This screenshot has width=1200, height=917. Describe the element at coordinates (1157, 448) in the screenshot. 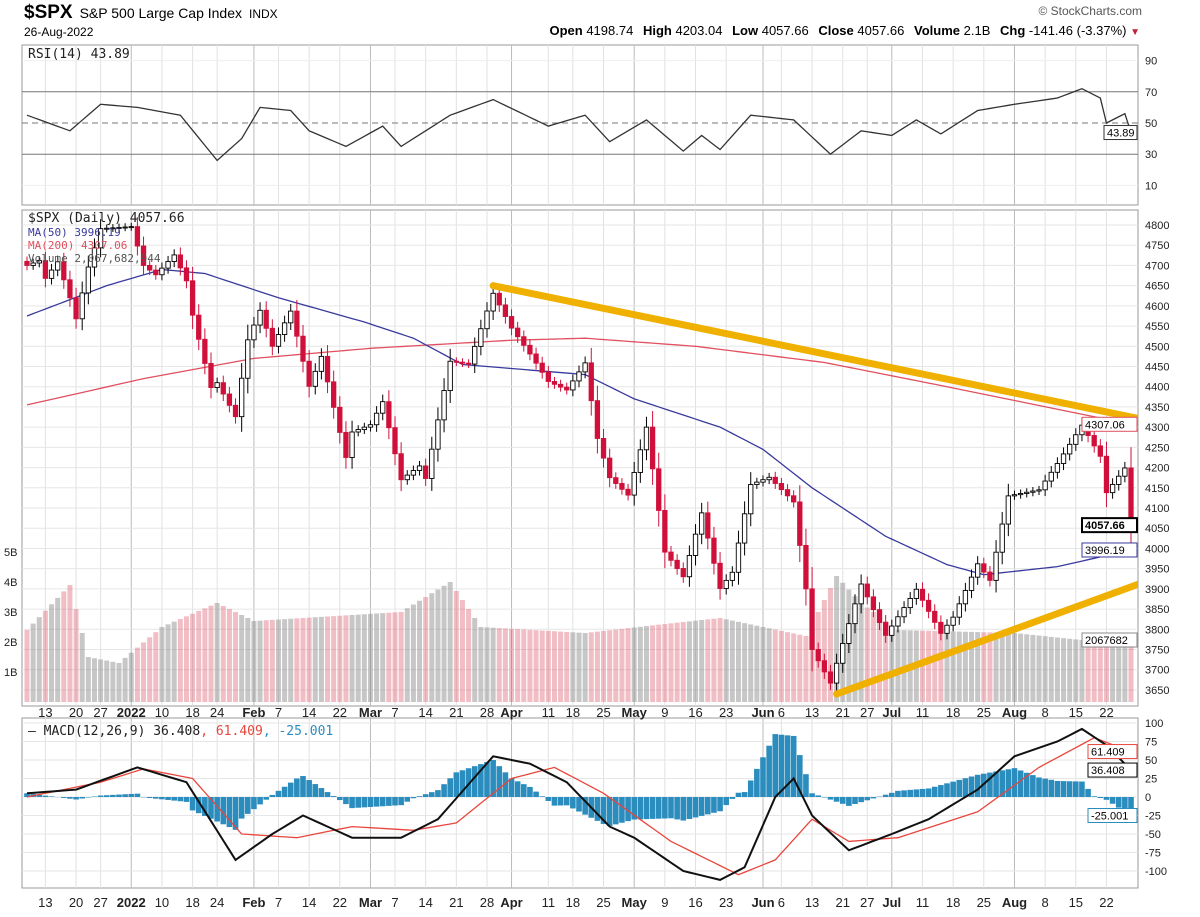

I see `price-axis-label: 4250` at that location.